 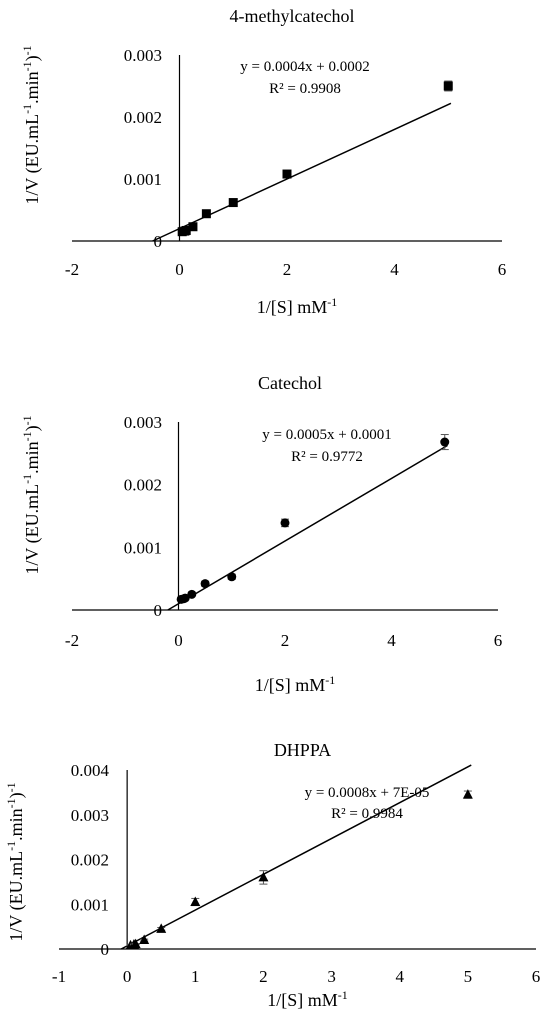 I want to click on trendline-equation: y = 0.0005x + 0.0001, so click(x=326, y=435).